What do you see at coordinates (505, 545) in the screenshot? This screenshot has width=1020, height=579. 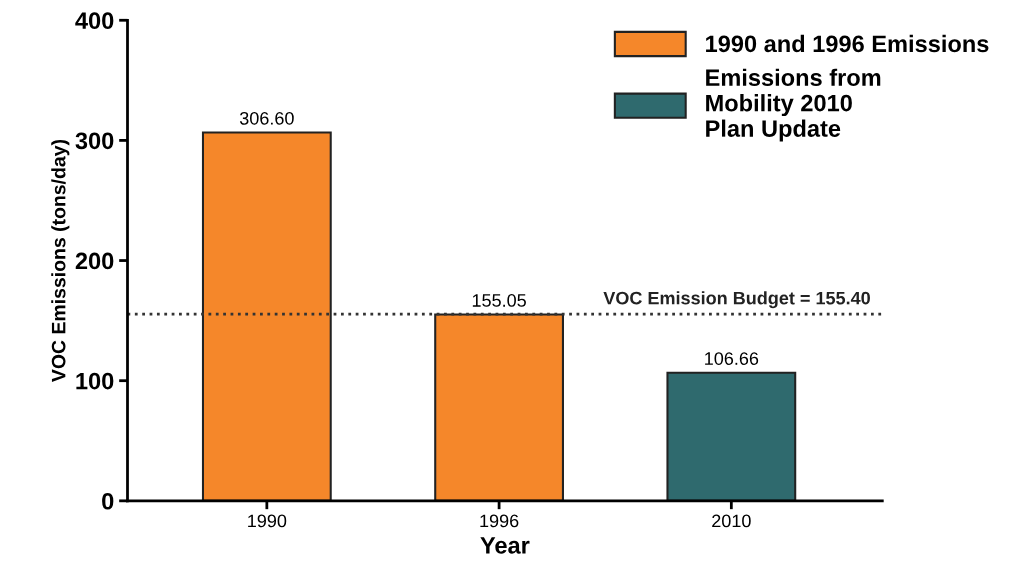 I see `x-axis-title: Year` at bounding box center [505, 545].